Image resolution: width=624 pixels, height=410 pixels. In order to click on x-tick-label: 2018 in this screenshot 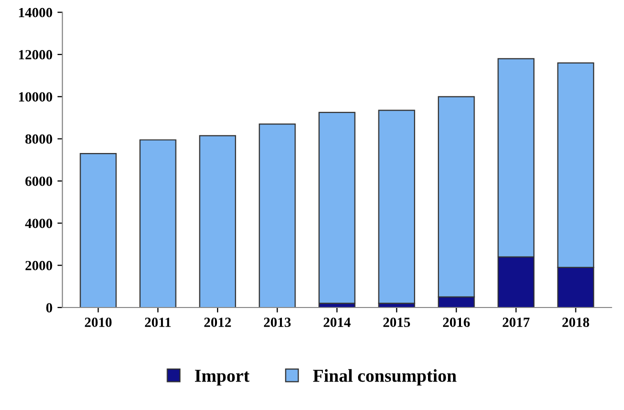, I will do `click(576, 322)`.